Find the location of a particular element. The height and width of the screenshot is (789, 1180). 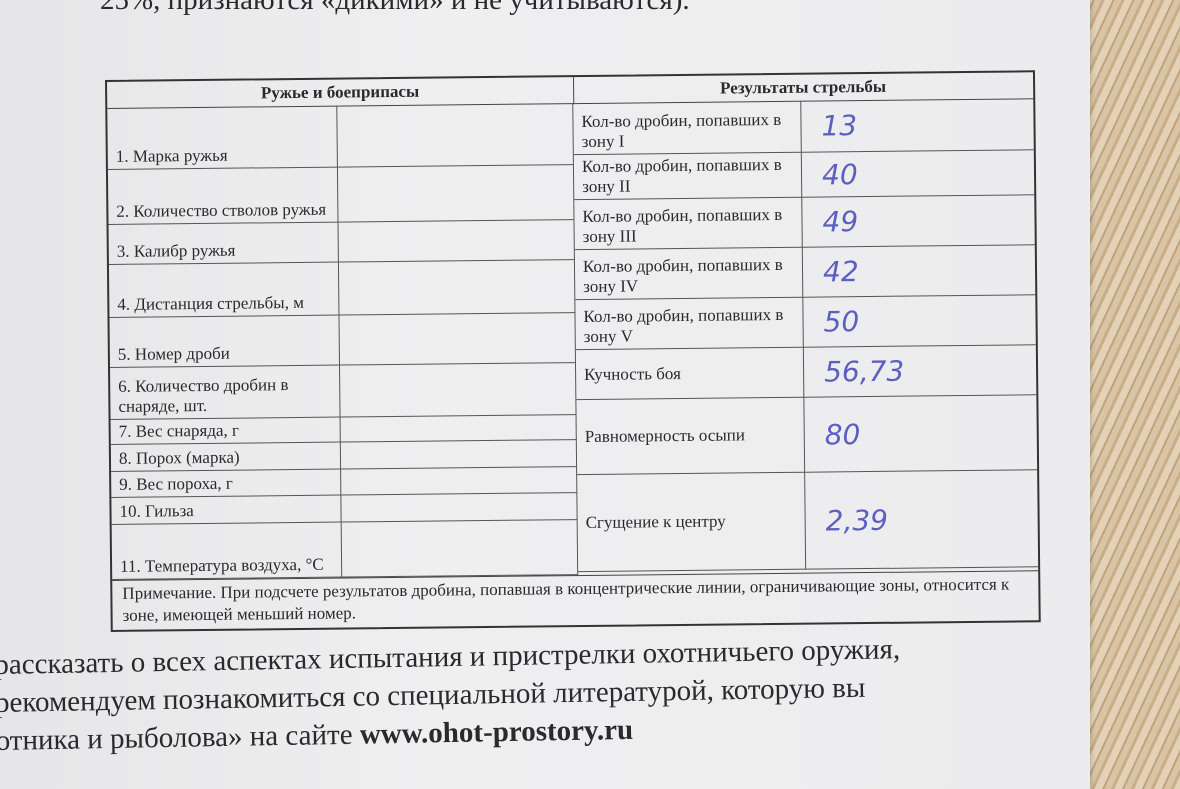

result-label: Кол-во дробин, попавших в зону V is located at coordinates (689, 324).